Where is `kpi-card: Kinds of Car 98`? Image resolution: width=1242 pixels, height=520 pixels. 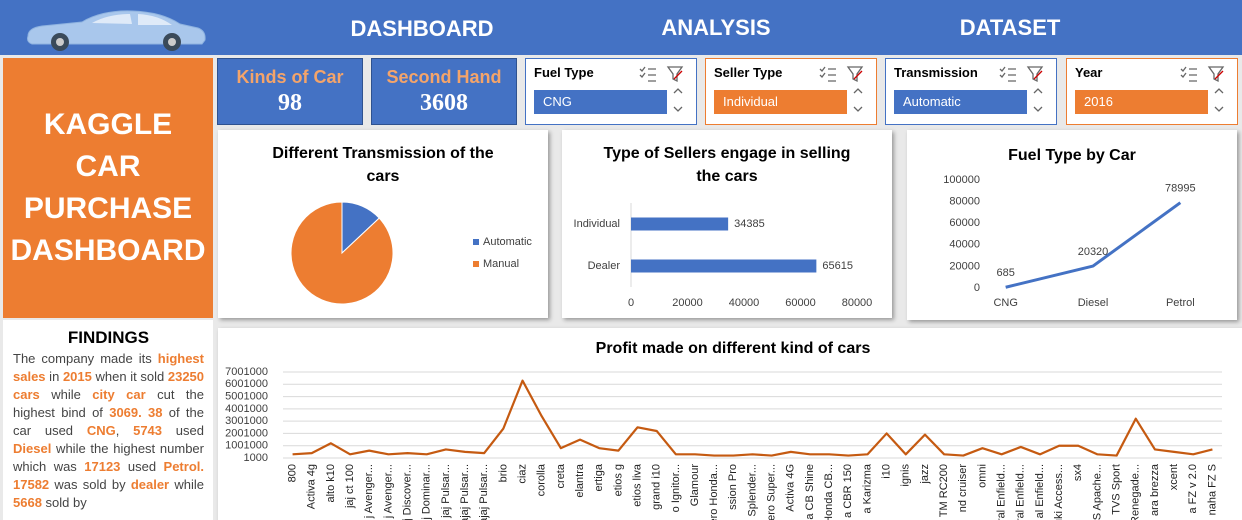 kpi-card: Kinds of Car 98 is located at coordinates (290, 91).